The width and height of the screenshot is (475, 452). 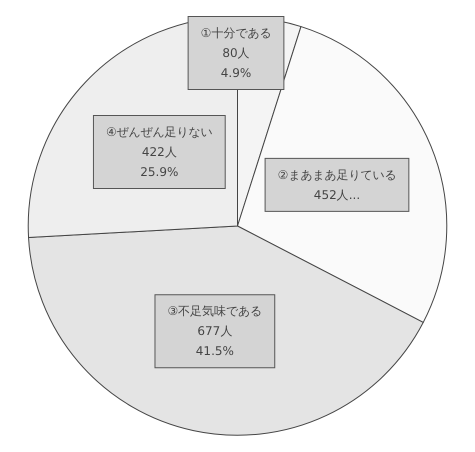 What do you see at coordinates (159, 132) in the screenshot?
I see `slice-label: ④ぜんぜん足りない` at bounding box center [159, 132].